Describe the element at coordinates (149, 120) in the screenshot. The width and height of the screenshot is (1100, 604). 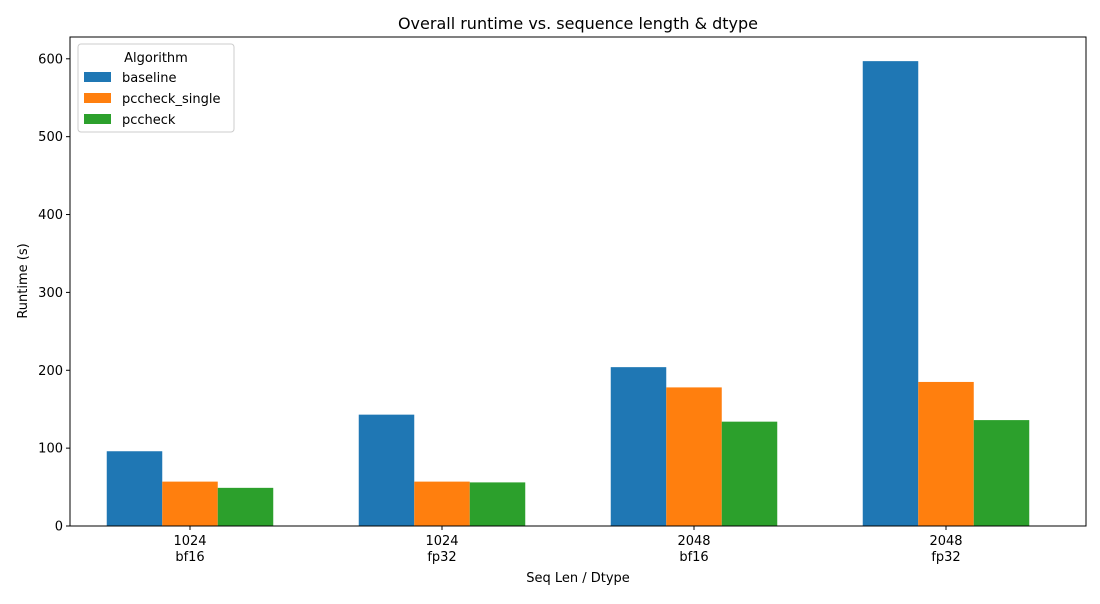
I see `legend-label-pccheck: pccheck` at that location.